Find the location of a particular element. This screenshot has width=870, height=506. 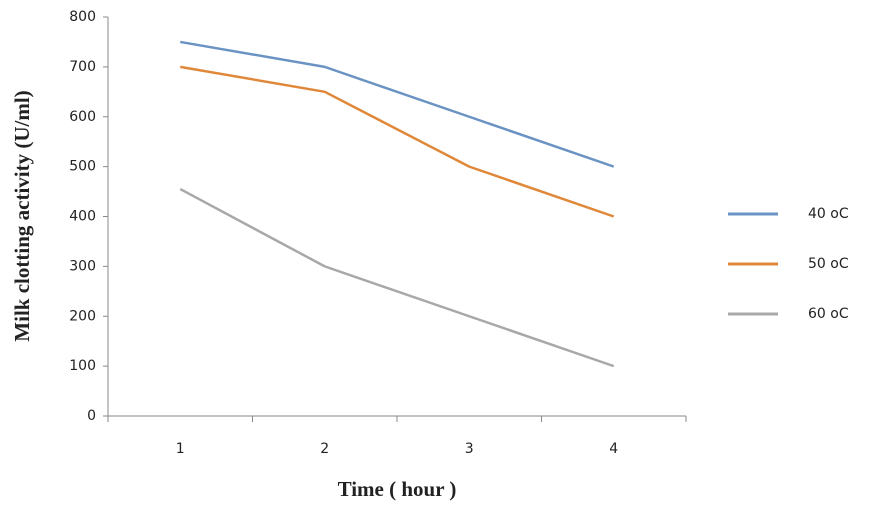

y-tick-label: 400 is located at coordinates (82, 217).